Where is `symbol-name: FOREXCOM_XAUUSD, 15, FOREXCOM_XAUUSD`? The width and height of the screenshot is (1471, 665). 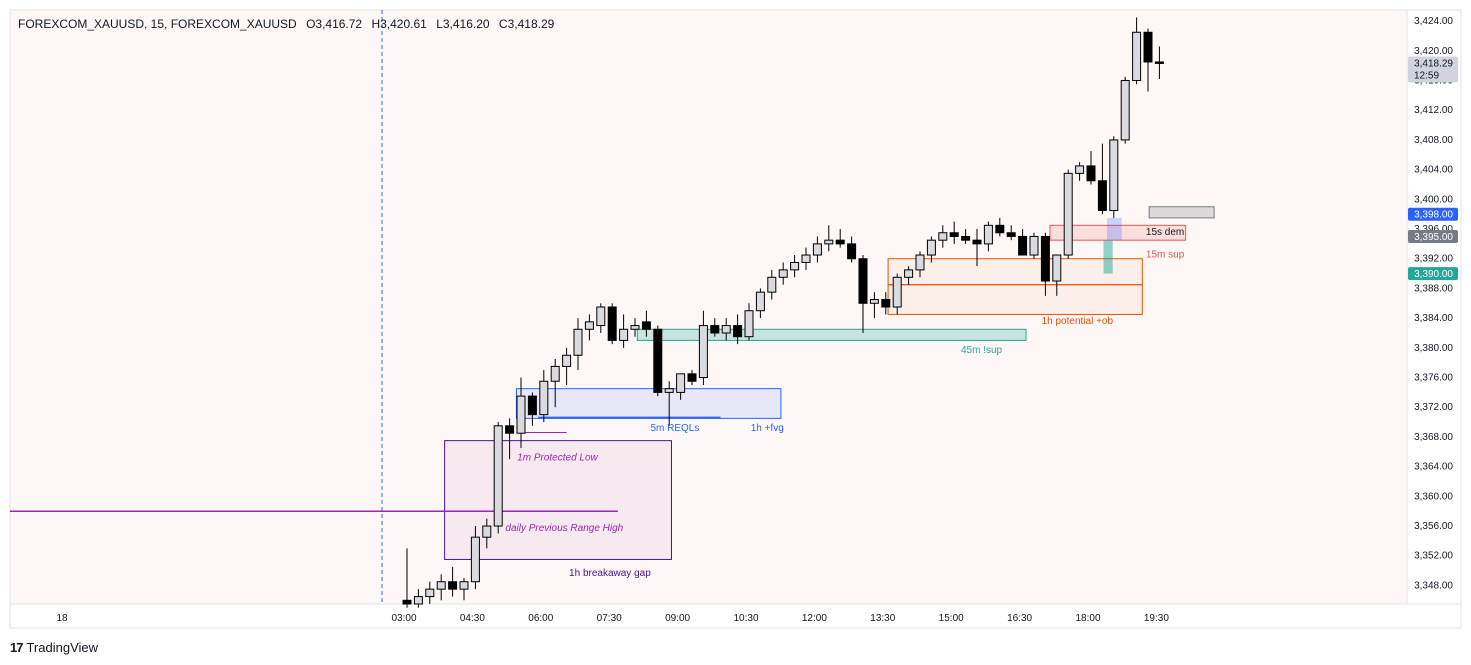 symbol-name: FOREXCOM_XAUUSD, 15, FOREXCOM_XAUUSD is located at coordinates (157, 24).